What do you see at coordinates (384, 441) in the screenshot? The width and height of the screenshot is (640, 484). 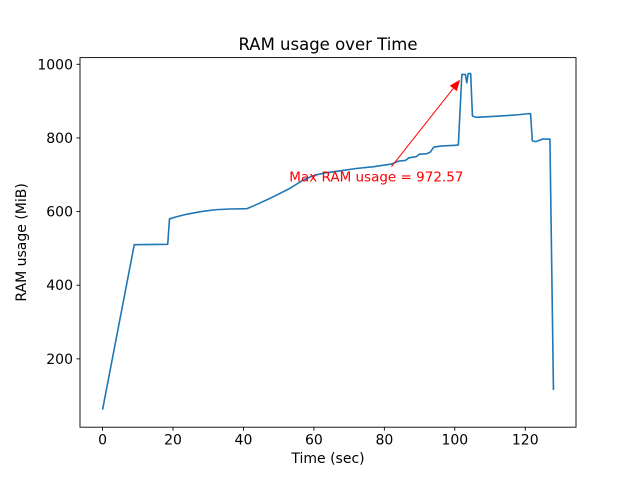 I see `x-tick-label: 80` at bounding box center [384, 441].